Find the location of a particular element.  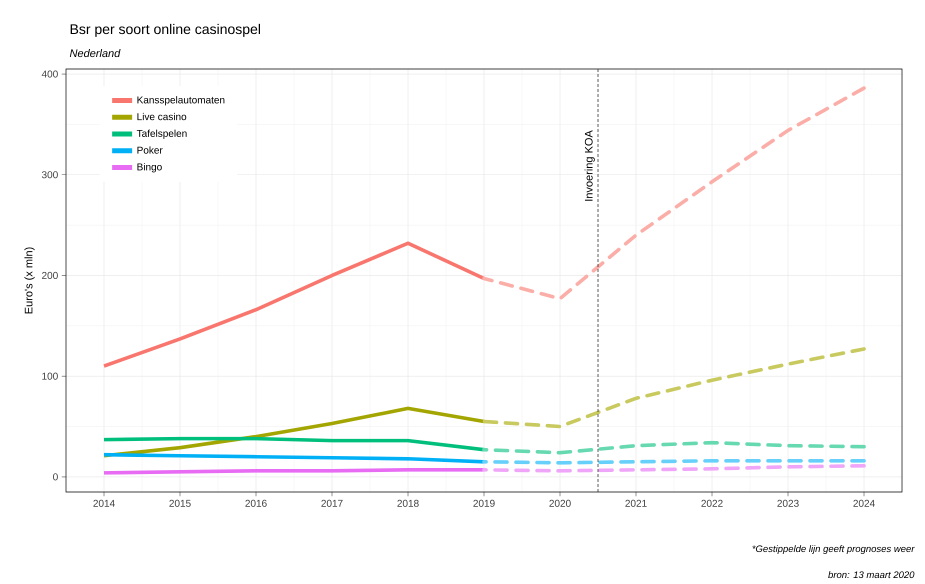

y-axis-title: Euro's (x mln) is located at coordinates (29, 280).